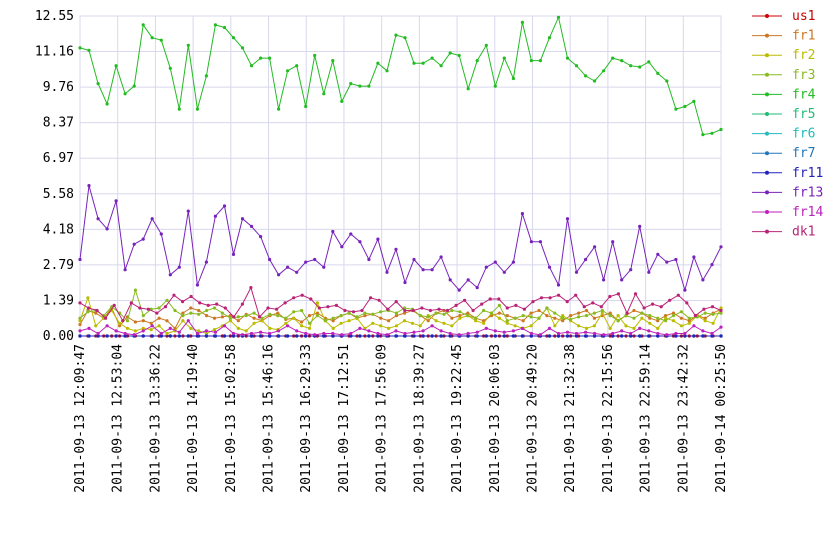 This screenshot has height=560, width=840. What do you see at coordinates (80, 418) in the screenshot?
I see `x-tick-label: 2011-09-13 12:09:47` at bounding box center [80, 418].